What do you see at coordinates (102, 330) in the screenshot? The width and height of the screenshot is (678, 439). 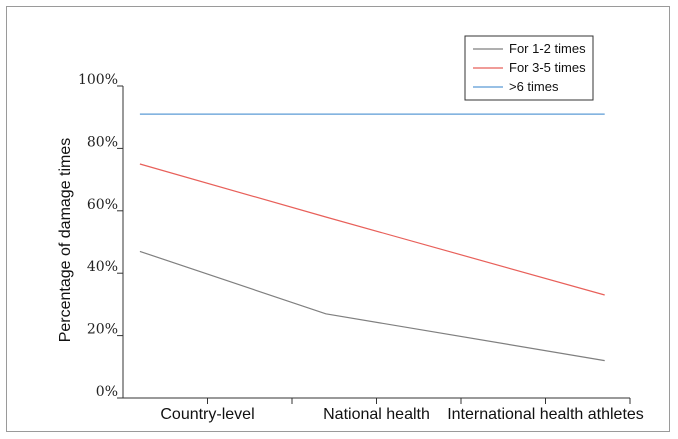 I see `y-tick-label: 20%` at bounding box center [102, 330].